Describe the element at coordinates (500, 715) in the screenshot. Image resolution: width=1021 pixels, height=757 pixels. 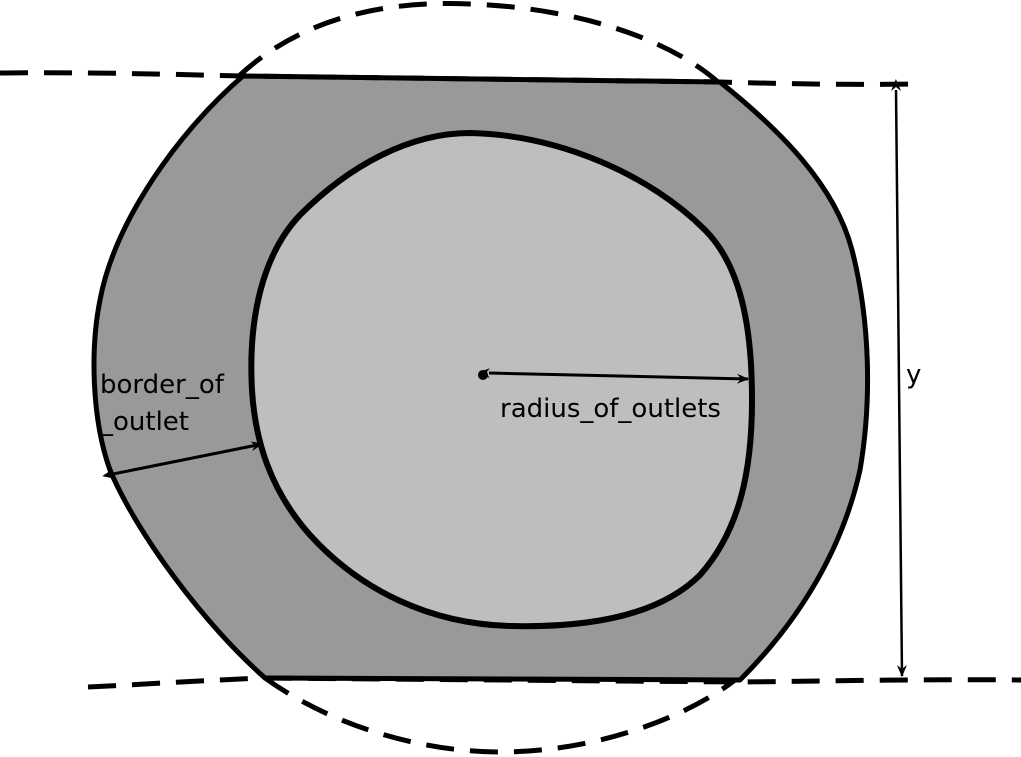
I see `dashed-circle-bottom-arc` at that location.